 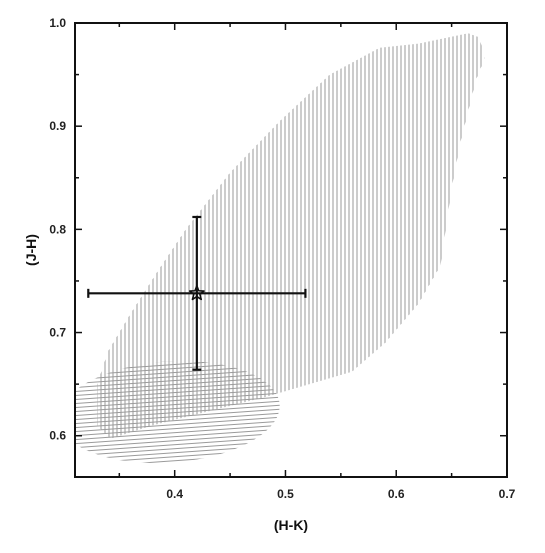 What do you see at coordinates (31, 250) in the screenshot?
I see `y-axis-label: (J-H)` at bounding box center [31, 250].